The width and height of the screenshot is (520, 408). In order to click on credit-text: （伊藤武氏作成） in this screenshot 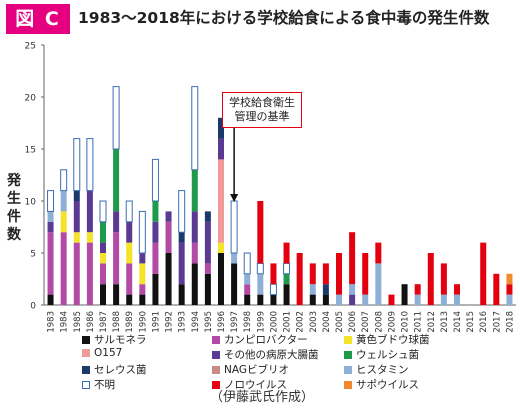, I will do `click(262, 397)`.